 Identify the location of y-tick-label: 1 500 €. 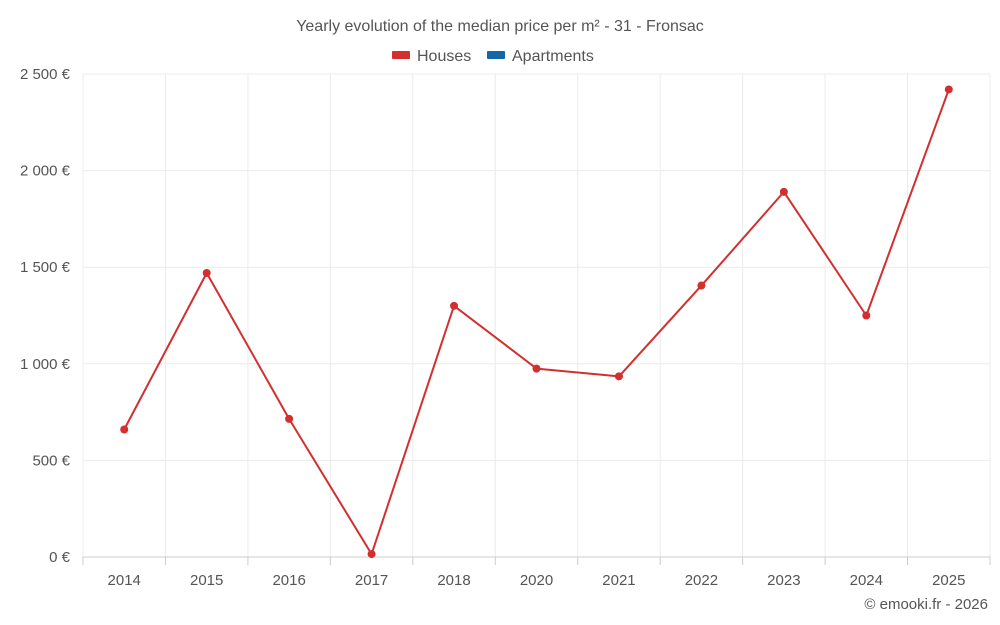
(45, 267).